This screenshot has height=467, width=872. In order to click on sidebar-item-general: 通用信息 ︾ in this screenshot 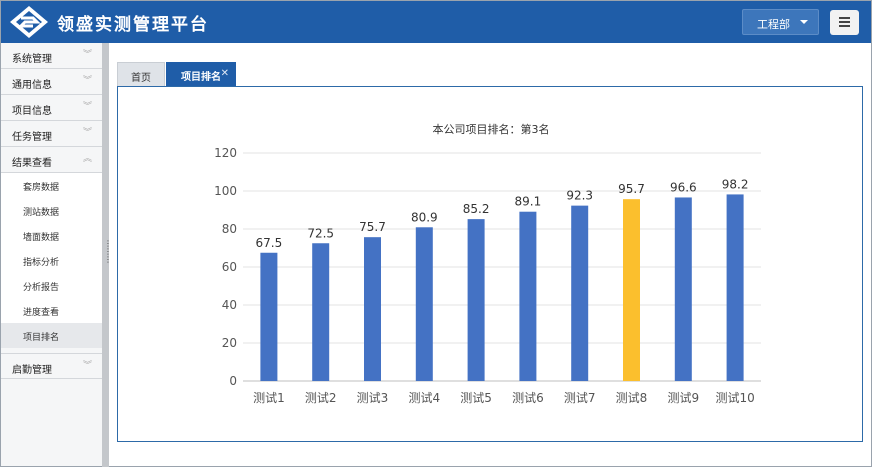, I will do `click(51, 82)`.